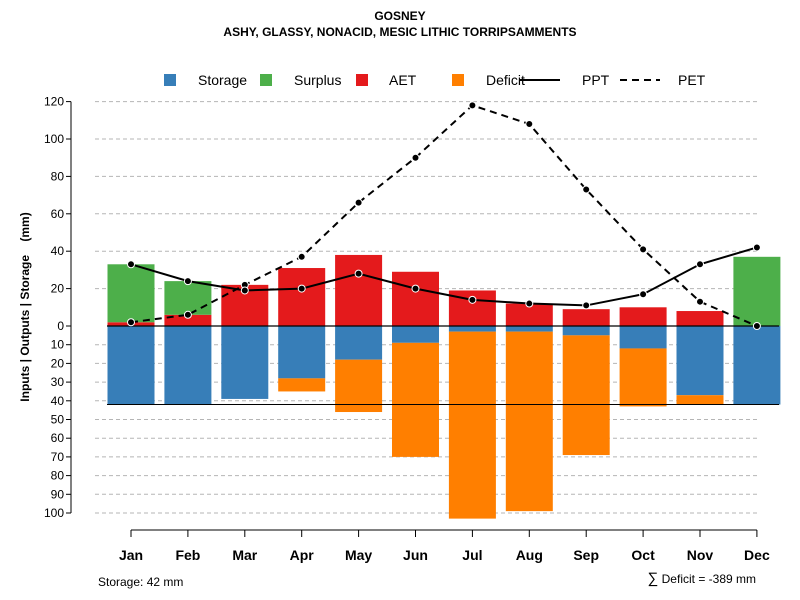 Image resolution: width=800 pixels, height=600 pixels. Describe the element at coordinates (505, 80) in the screenshot. I see `legend-label-deficit: Deficit` at that location.